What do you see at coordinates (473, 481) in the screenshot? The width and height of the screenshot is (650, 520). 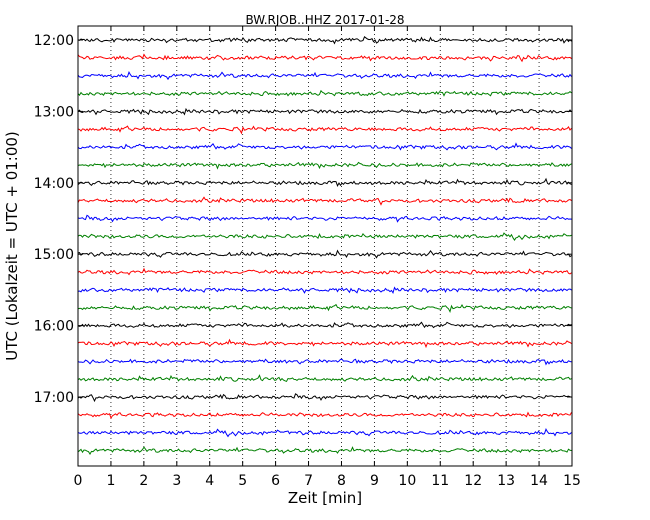 I see `x-tick-label: 12` at bounding box center [473, 481].